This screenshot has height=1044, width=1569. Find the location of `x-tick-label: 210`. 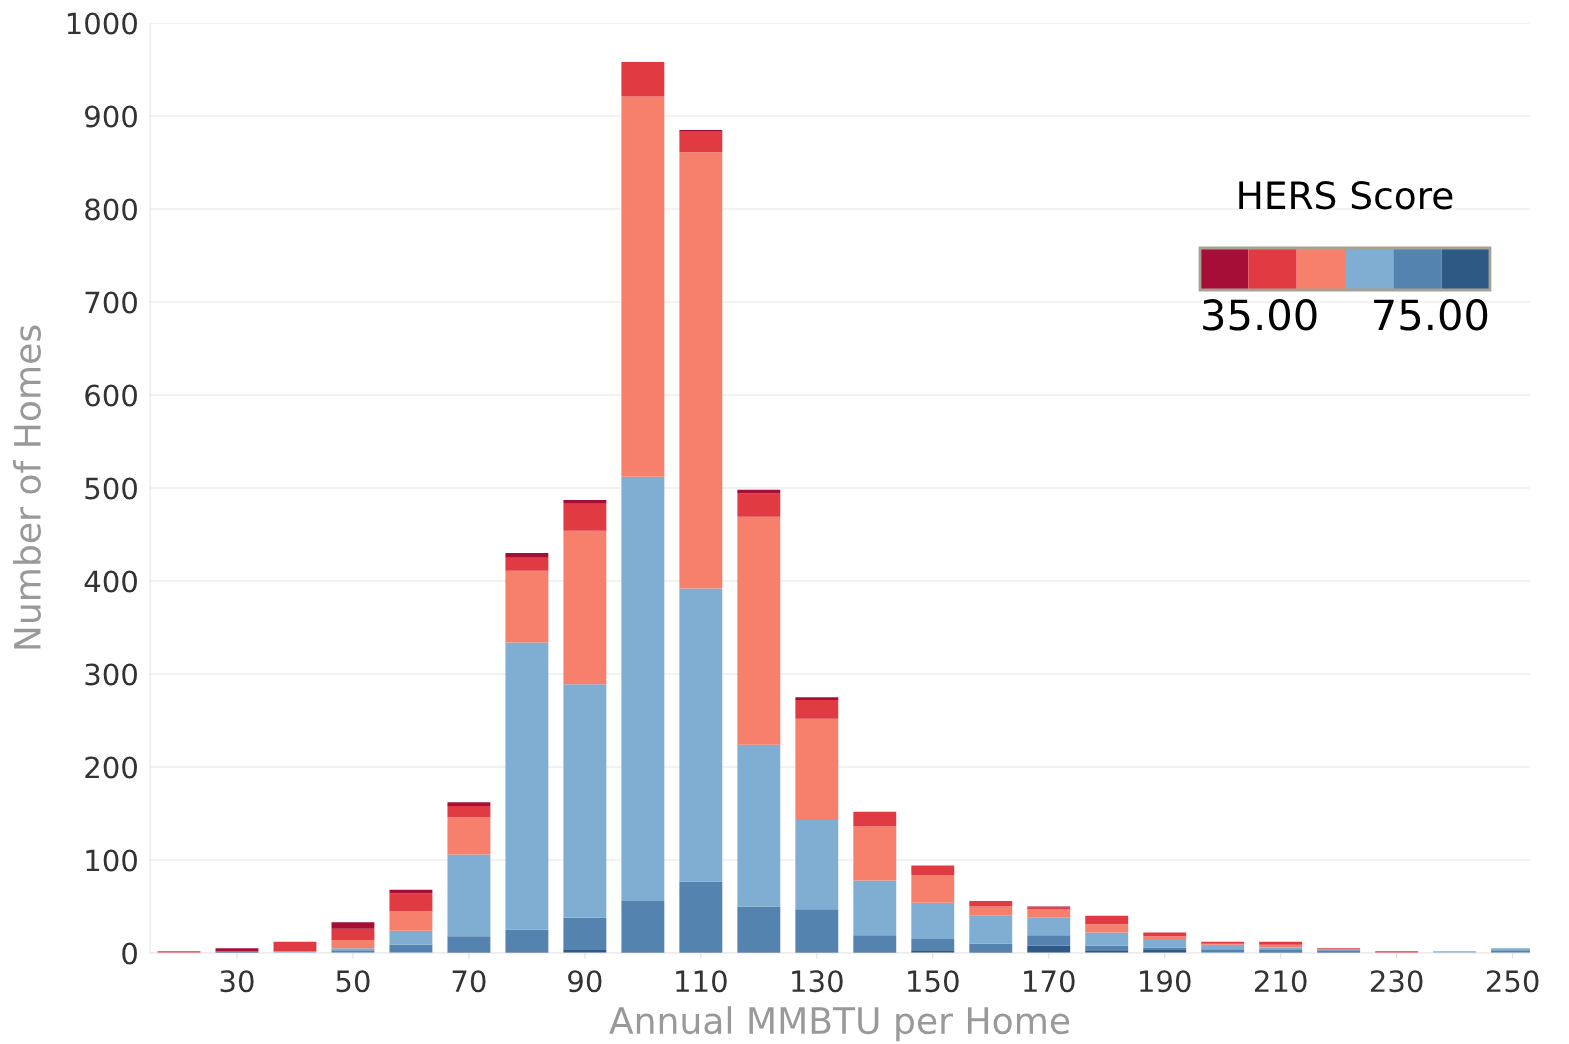

x-tick-label: 210 is located at coordinates (1280, 981).